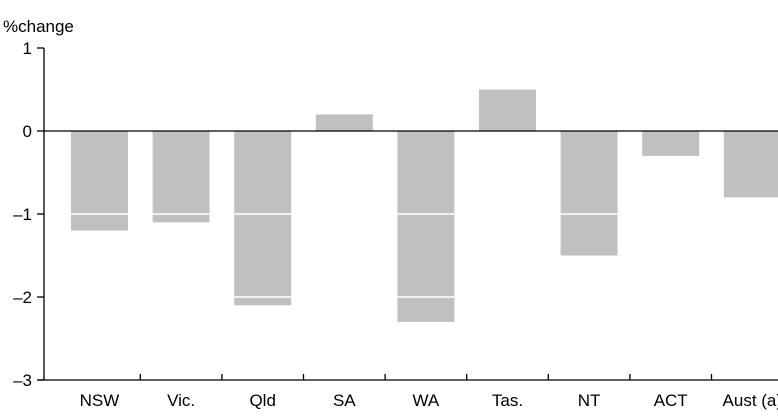  I want to click on x-tick-label: Vic., so click(181, 400).